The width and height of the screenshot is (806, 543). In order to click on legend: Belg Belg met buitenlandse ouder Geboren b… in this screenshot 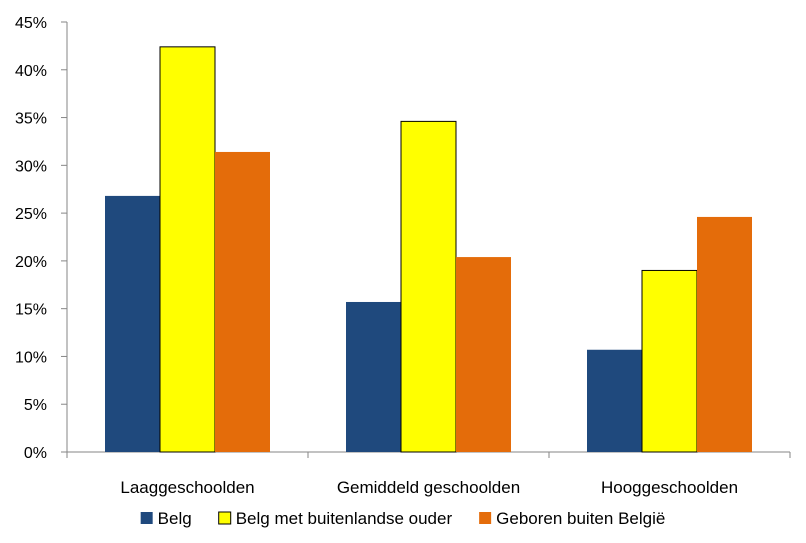, I will do `click(402, 518)`.